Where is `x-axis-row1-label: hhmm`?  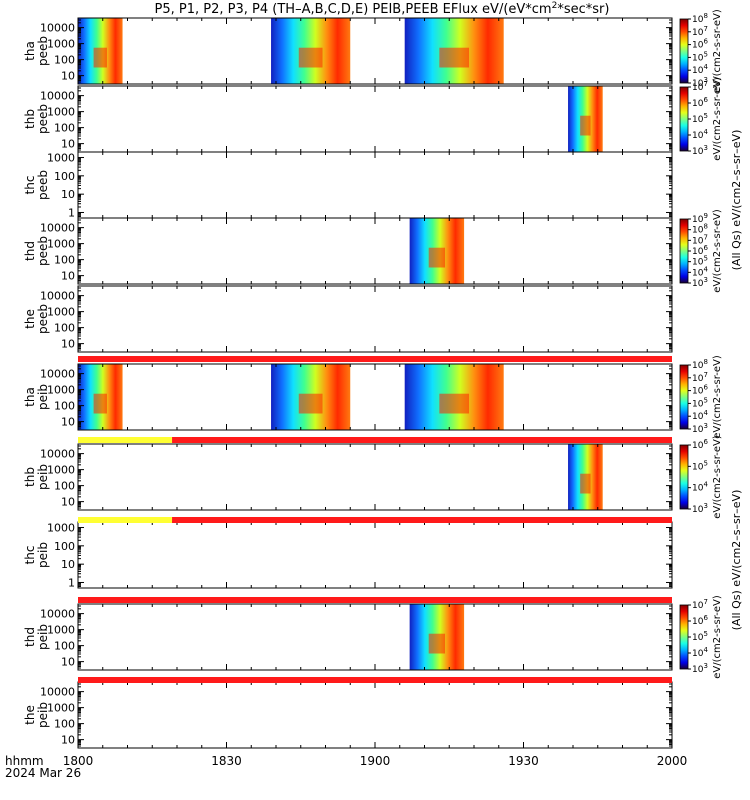 x-axis-row1-label: hhmm is located at coordinates (24, 761).